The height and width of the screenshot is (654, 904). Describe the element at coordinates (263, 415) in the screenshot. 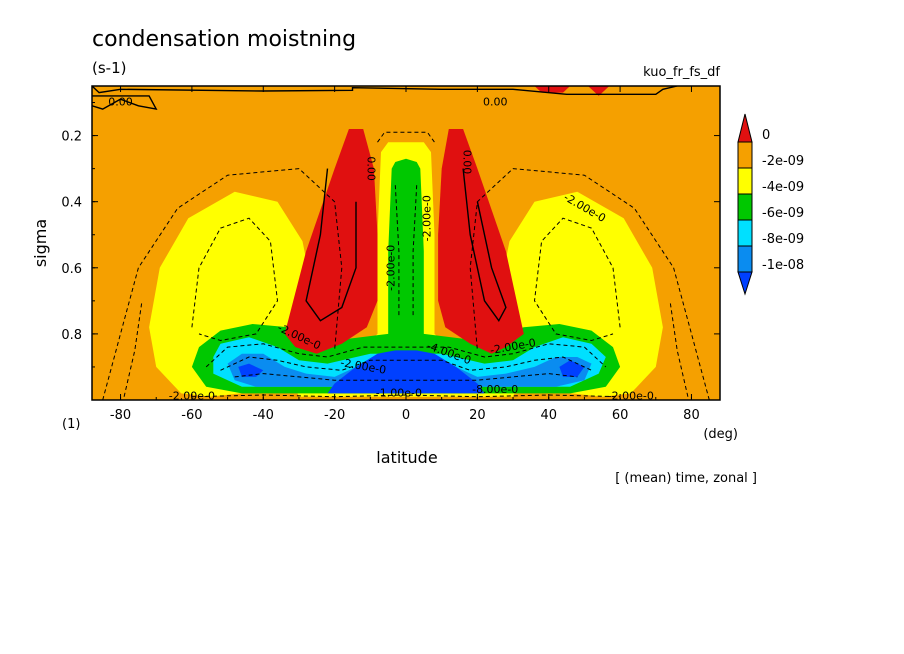

I see `x-tick-label-2: -40` at that location.